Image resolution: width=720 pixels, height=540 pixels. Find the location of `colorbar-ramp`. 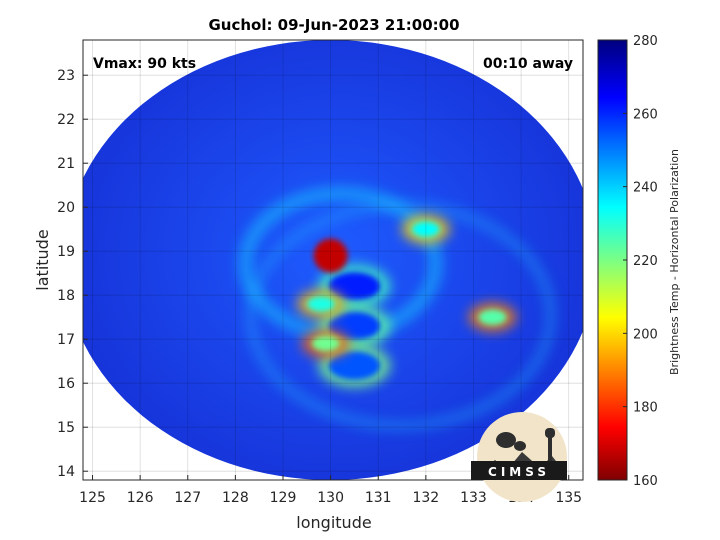

colorbar-ramp is located at coordinates (612, 260).